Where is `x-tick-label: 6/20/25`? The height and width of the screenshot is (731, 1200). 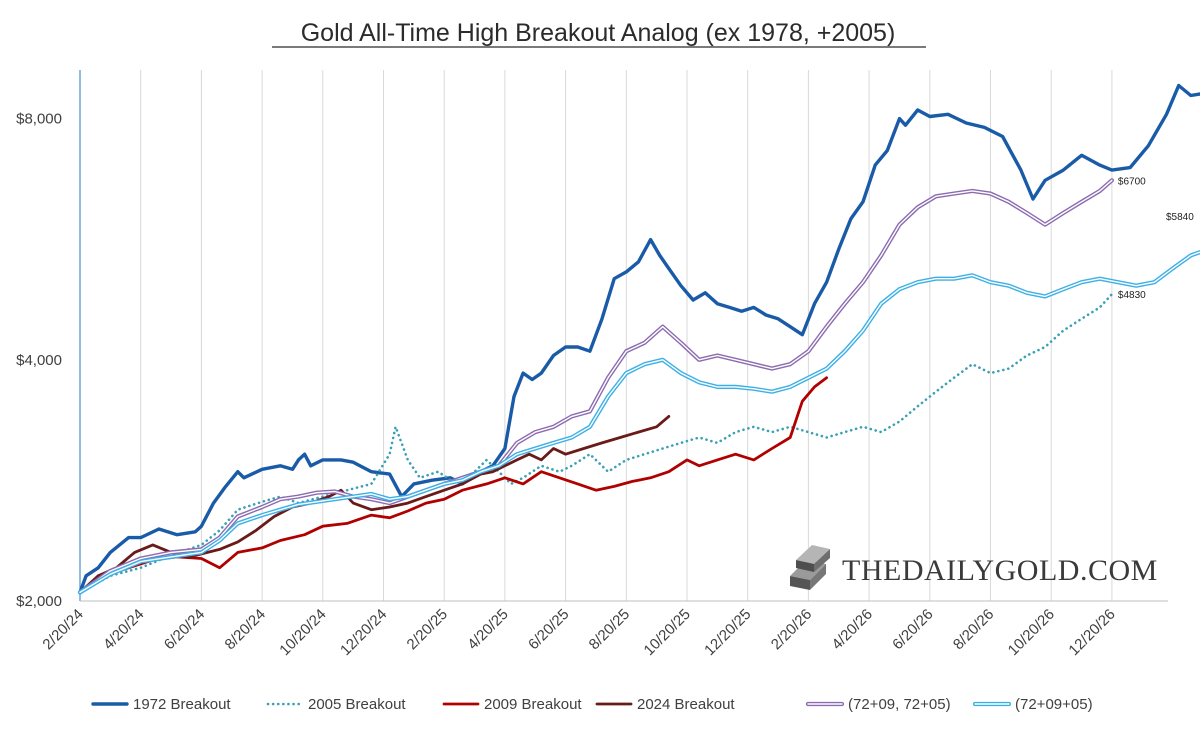 x-tick-label: 6/20/25 is located at coordinates (548, 629).